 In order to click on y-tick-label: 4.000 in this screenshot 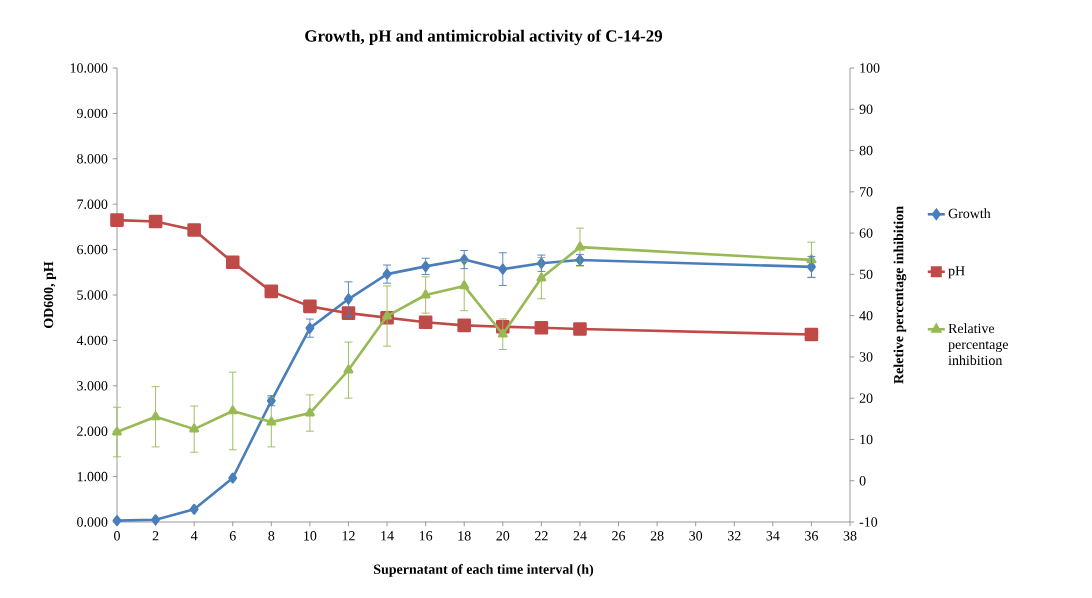, I will do `click(92, 340)`.